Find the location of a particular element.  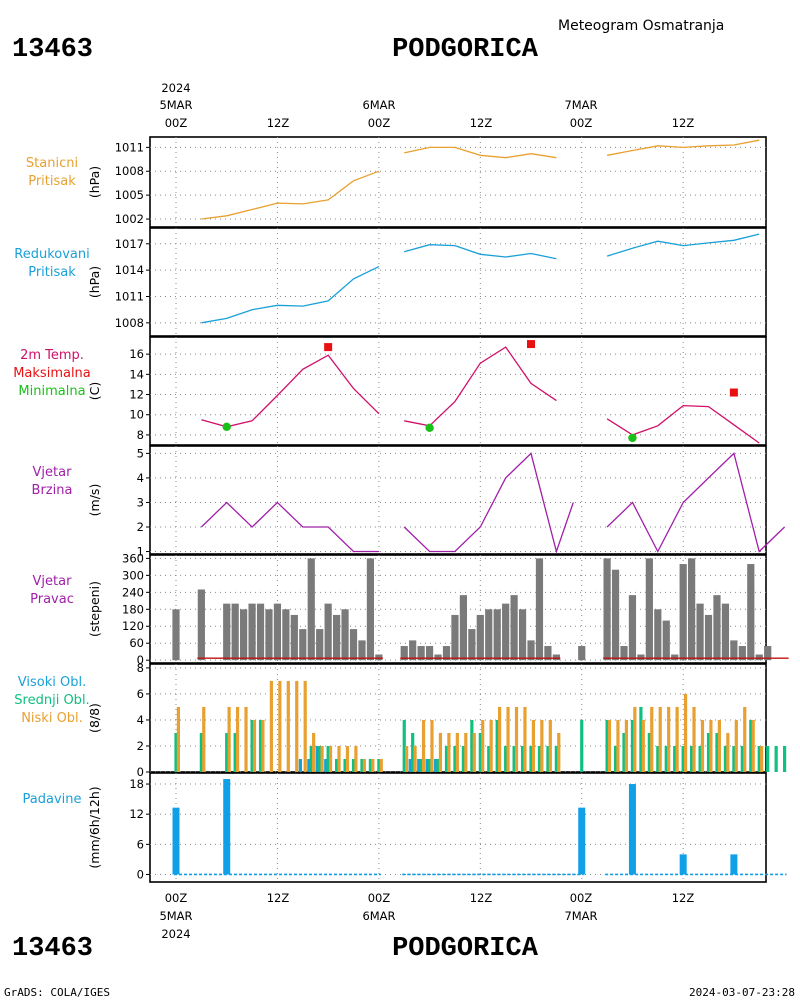

wind_speed-side-label: Brzina is located at coordinates (52, 490).